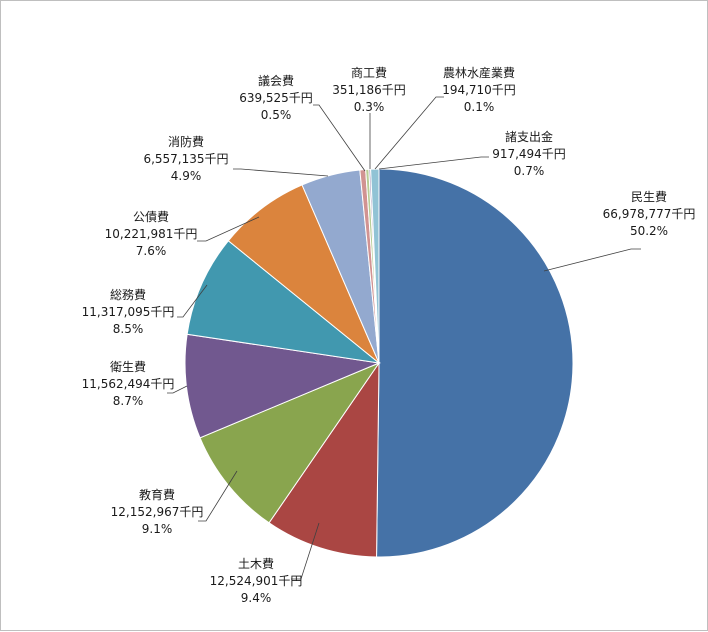 This screenshot has height=632, width=708. What do you see at coordinates (649, 231) in the screenshot?
I see `slice-label-percent-1: 50.2%` at bounding box center [649, 231].